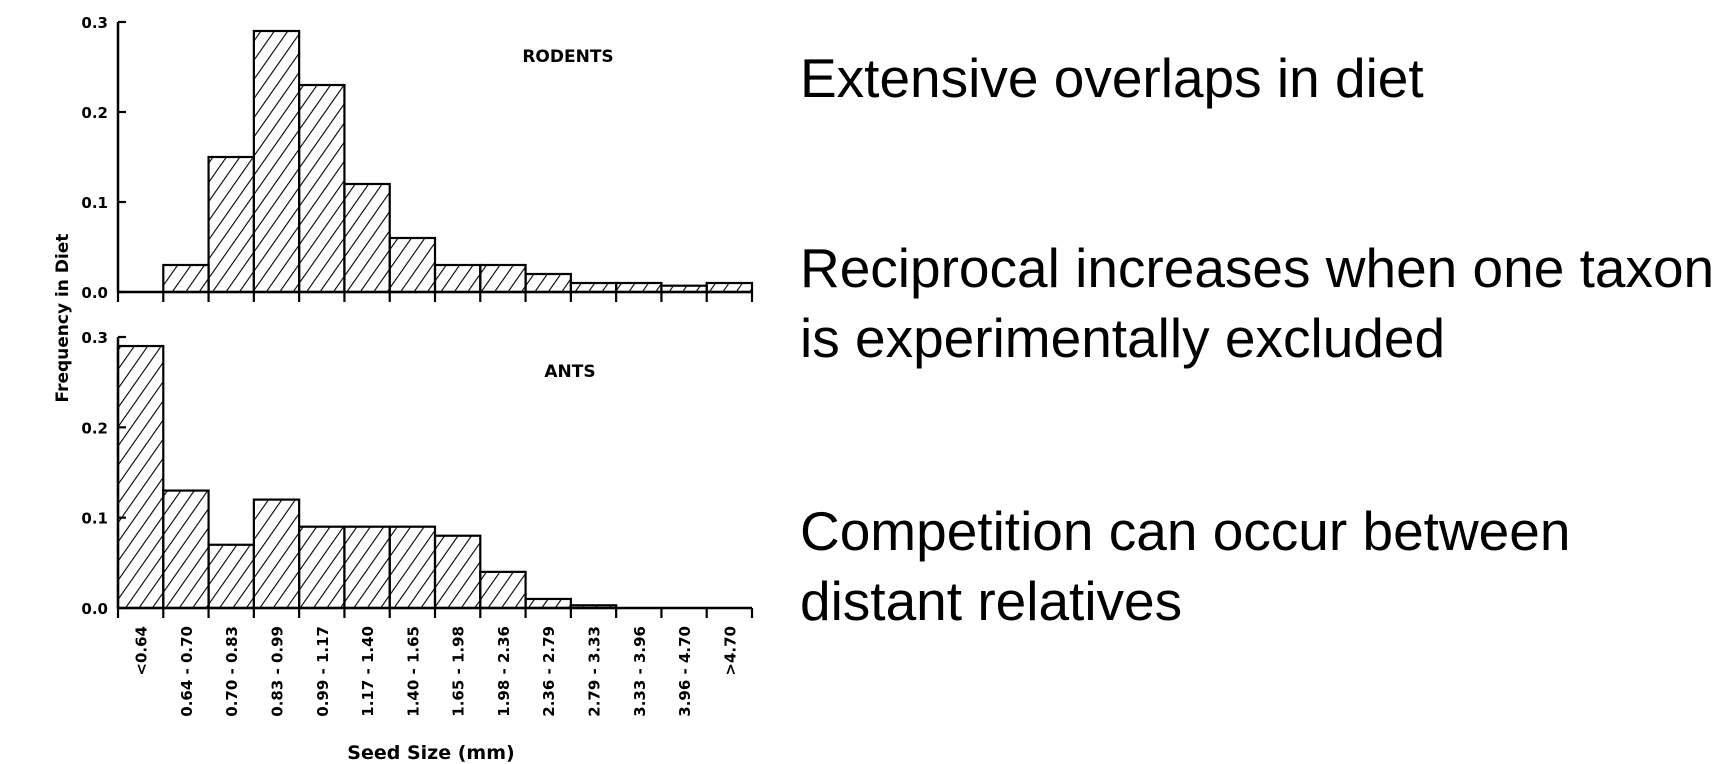 This screenshot has height=764, width=1736. I want to click on x-tick-label: 3.96 - 4.70, so click(685, 671).